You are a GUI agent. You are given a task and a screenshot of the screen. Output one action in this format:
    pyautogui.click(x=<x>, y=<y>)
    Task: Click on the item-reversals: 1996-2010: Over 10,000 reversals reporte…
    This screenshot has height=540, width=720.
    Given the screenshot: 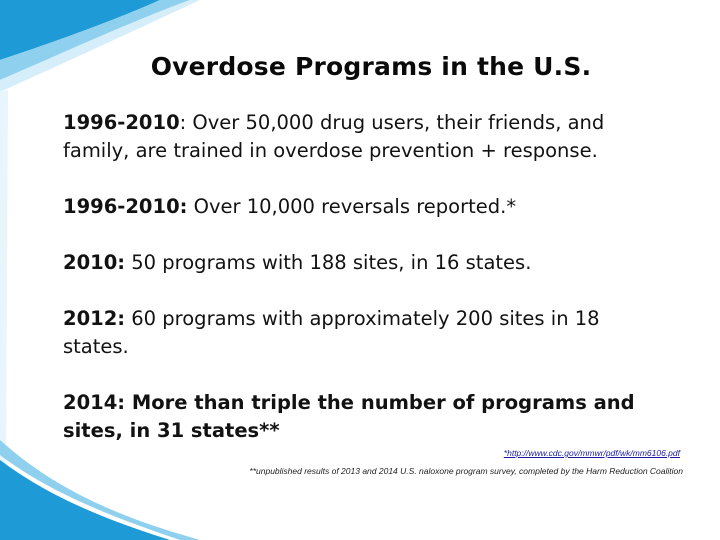 What is the action you would take?
    pyautogui.click(x=363, y=207)
    